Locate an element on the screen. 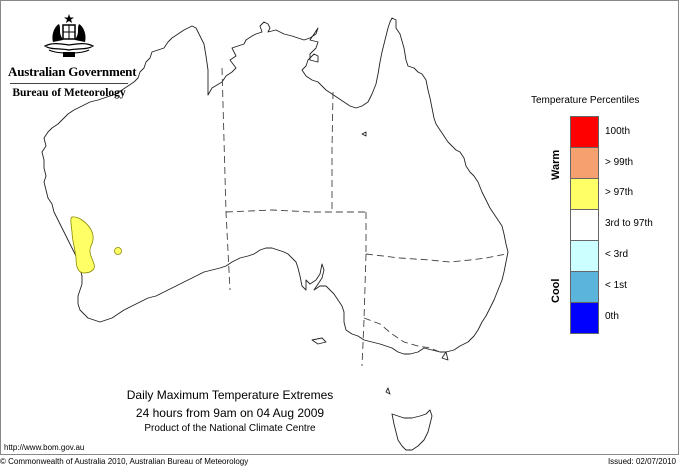 This screenshot has height=467, width=680. legend-swatch-lt1st is located at coordinates (584, 287).